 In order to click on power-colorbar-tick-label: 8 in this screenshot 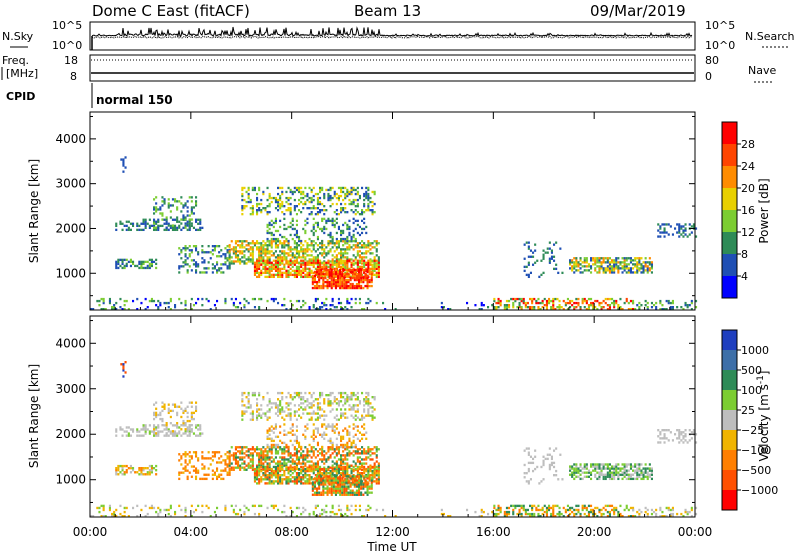, I will do `click(744, 254)`.